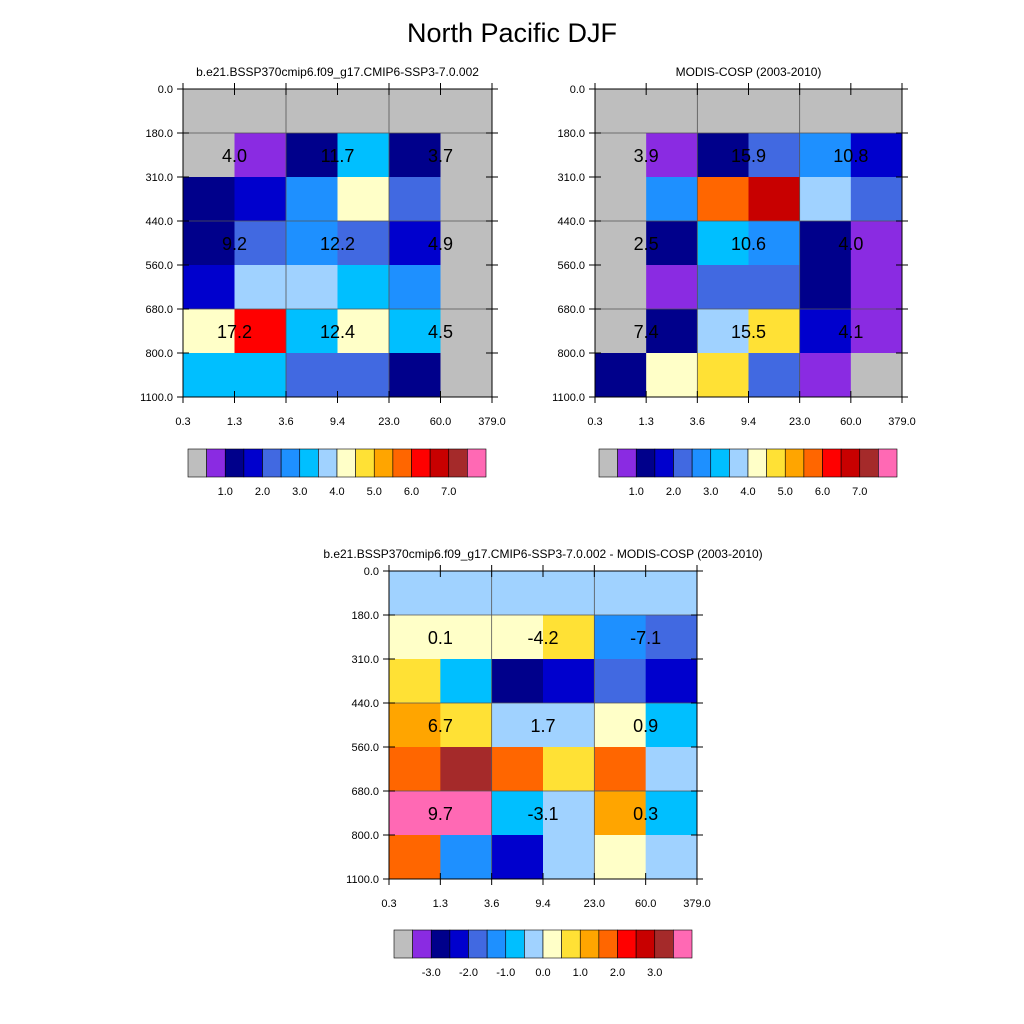 This screenshot has width=1024, height=1024. Describe the element at coordinates (785, 492) in the screenshot. I see `colorbar-label: 5.0` at that location.